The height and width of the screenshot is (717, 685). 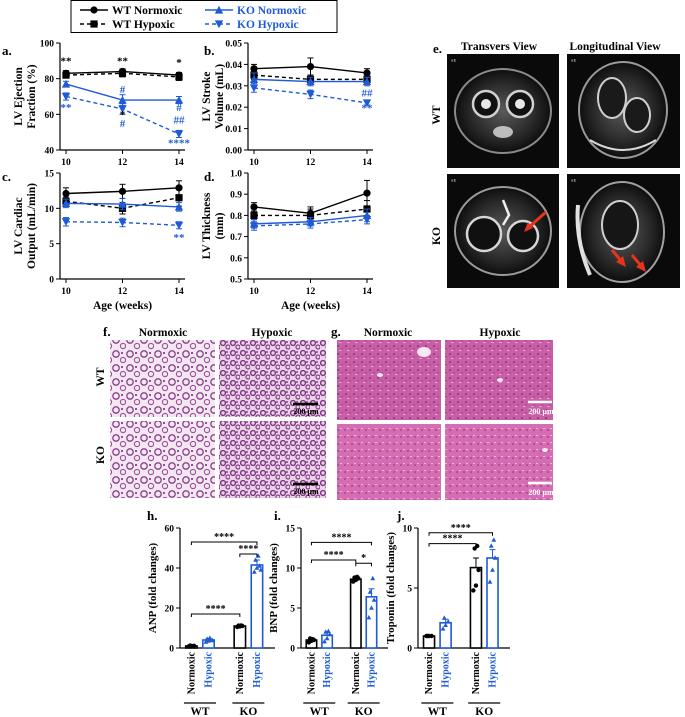 What do you see at coordinates (233, 130) in the screenshot?
I see `y-tick-label: 0.01` at bounding box center [233, 130].